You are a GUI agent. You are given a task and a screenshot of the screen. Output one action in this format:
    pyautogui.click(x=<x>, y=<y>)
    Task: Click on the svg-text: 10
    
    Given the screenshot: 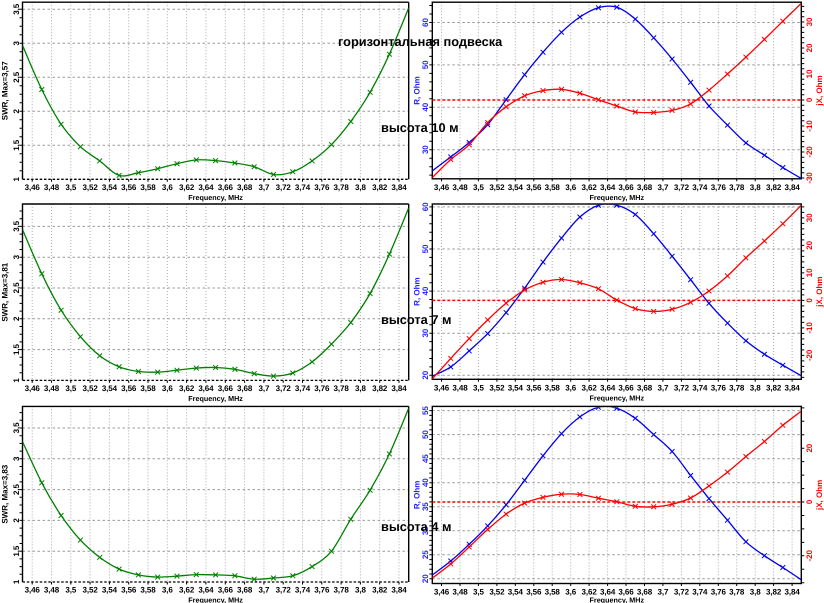 What is the action you would take?
    pyautogui.click(x=809, y=73)
    